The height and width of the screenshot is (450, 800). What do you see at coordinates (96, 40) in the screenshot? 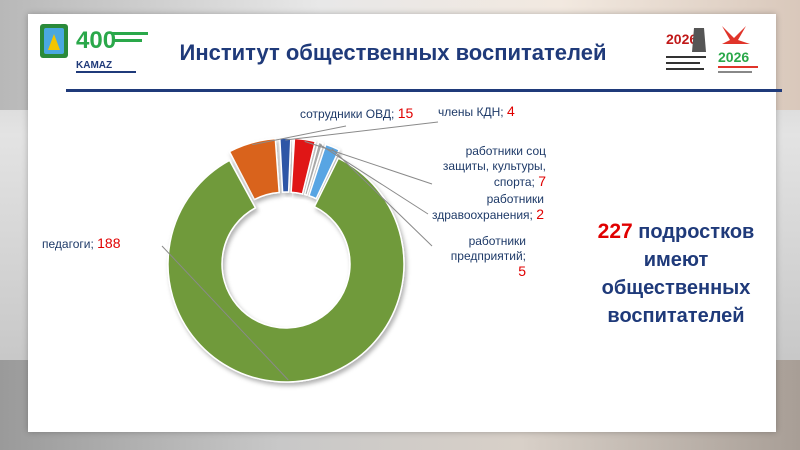
I see `svg-text: 400` at bounding box center [96, 40].